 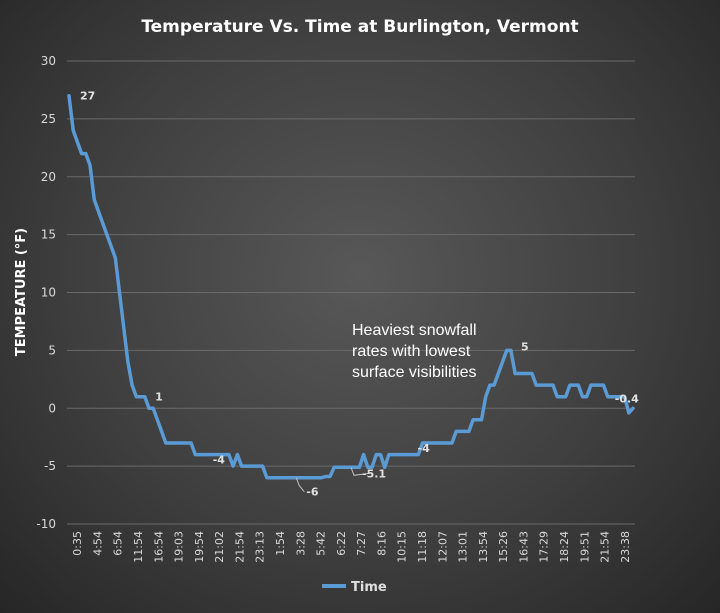 I want to click on annotation-line: rates with lowest, so click(x=411, y=351).